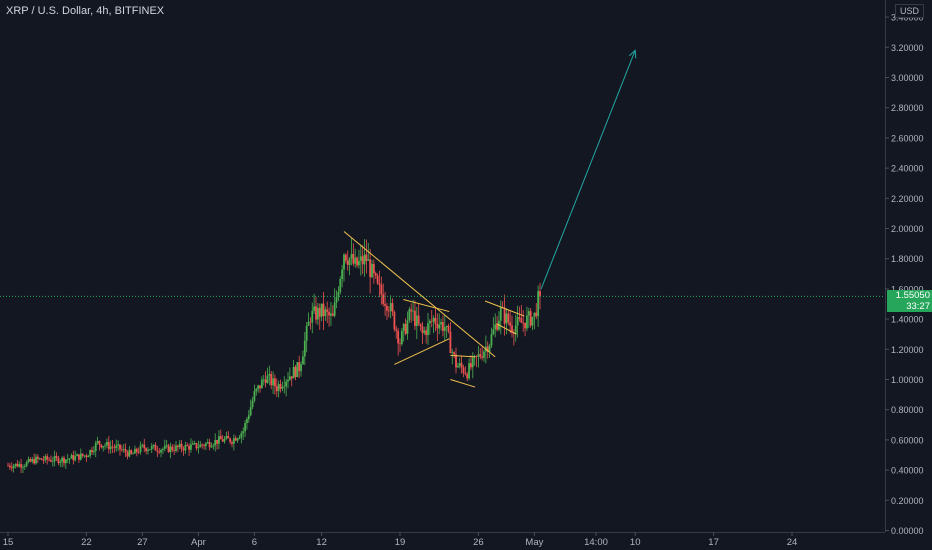 This screenshot has height=550, width=932. I want to click on price-tick-label: 0.40000, so click(907, 471).